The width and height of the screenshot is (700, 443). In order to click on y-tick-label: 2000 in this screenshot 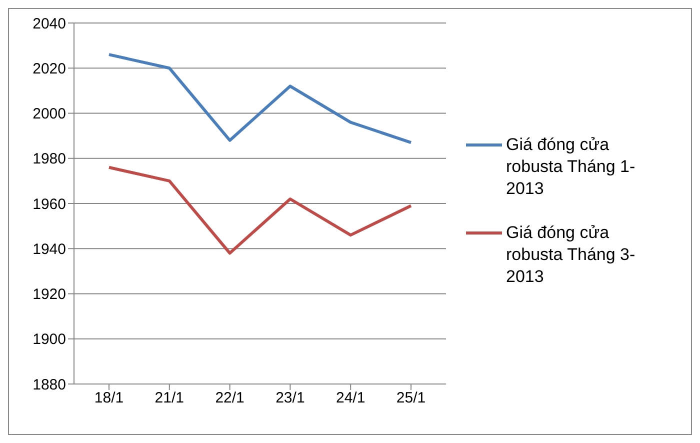, I will do `click(49, 114)`.